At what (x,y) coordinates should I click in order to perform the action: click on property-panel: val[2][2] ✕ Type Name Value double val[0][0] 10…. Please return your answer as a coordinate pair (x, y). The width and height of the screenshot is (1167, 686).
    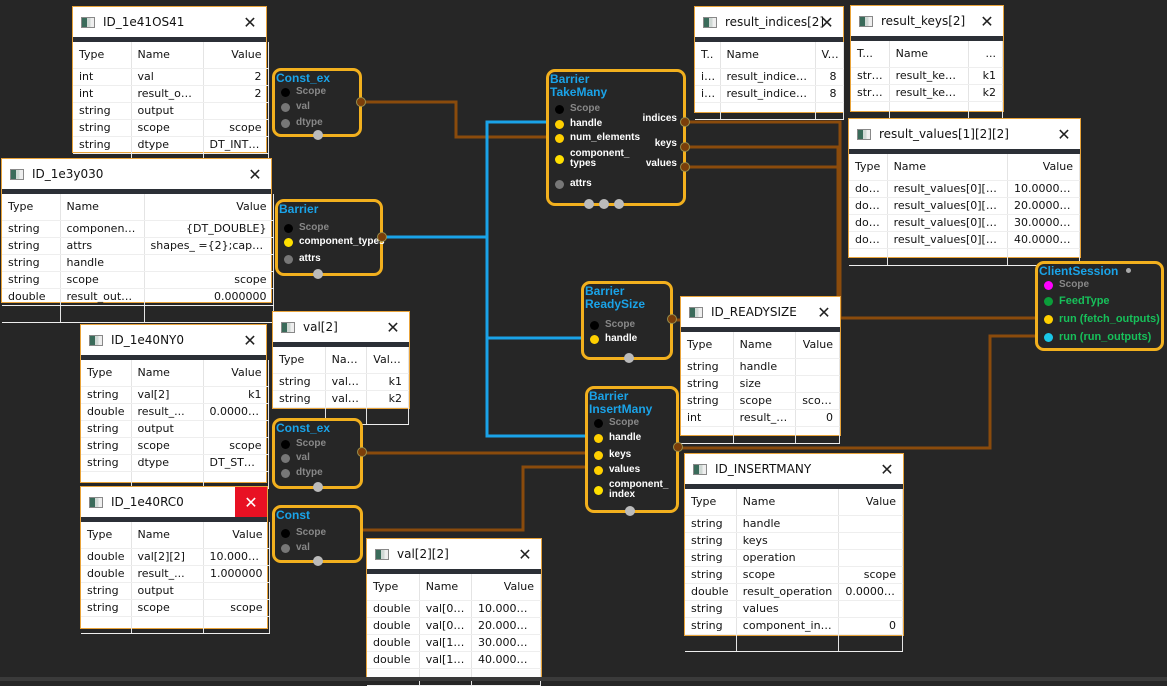
    Looking at the image, I should click on (454, 612).